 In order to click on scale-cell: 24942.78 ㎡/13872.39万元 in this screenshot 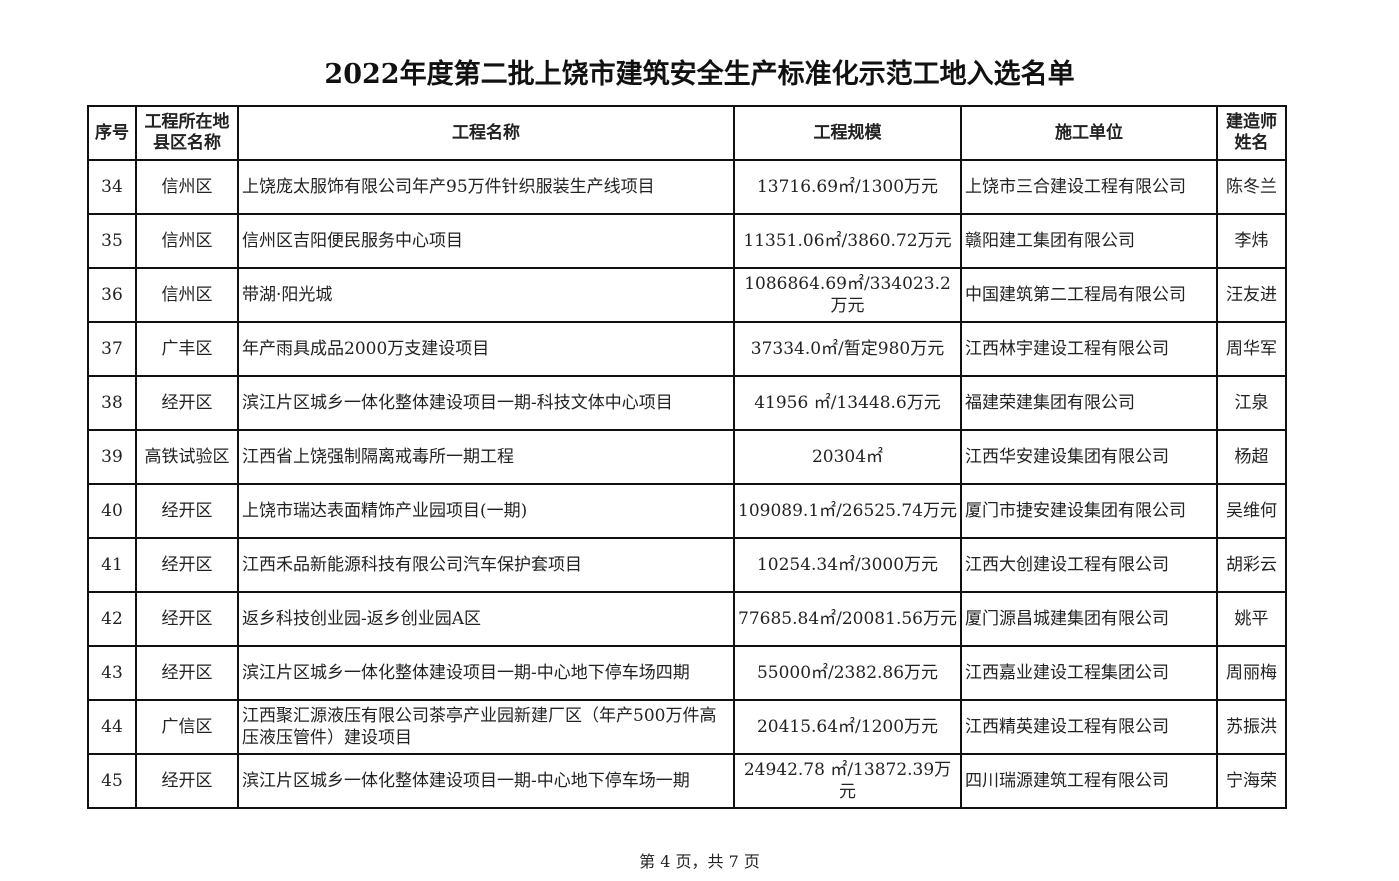, I will do `click(847, 781)`.